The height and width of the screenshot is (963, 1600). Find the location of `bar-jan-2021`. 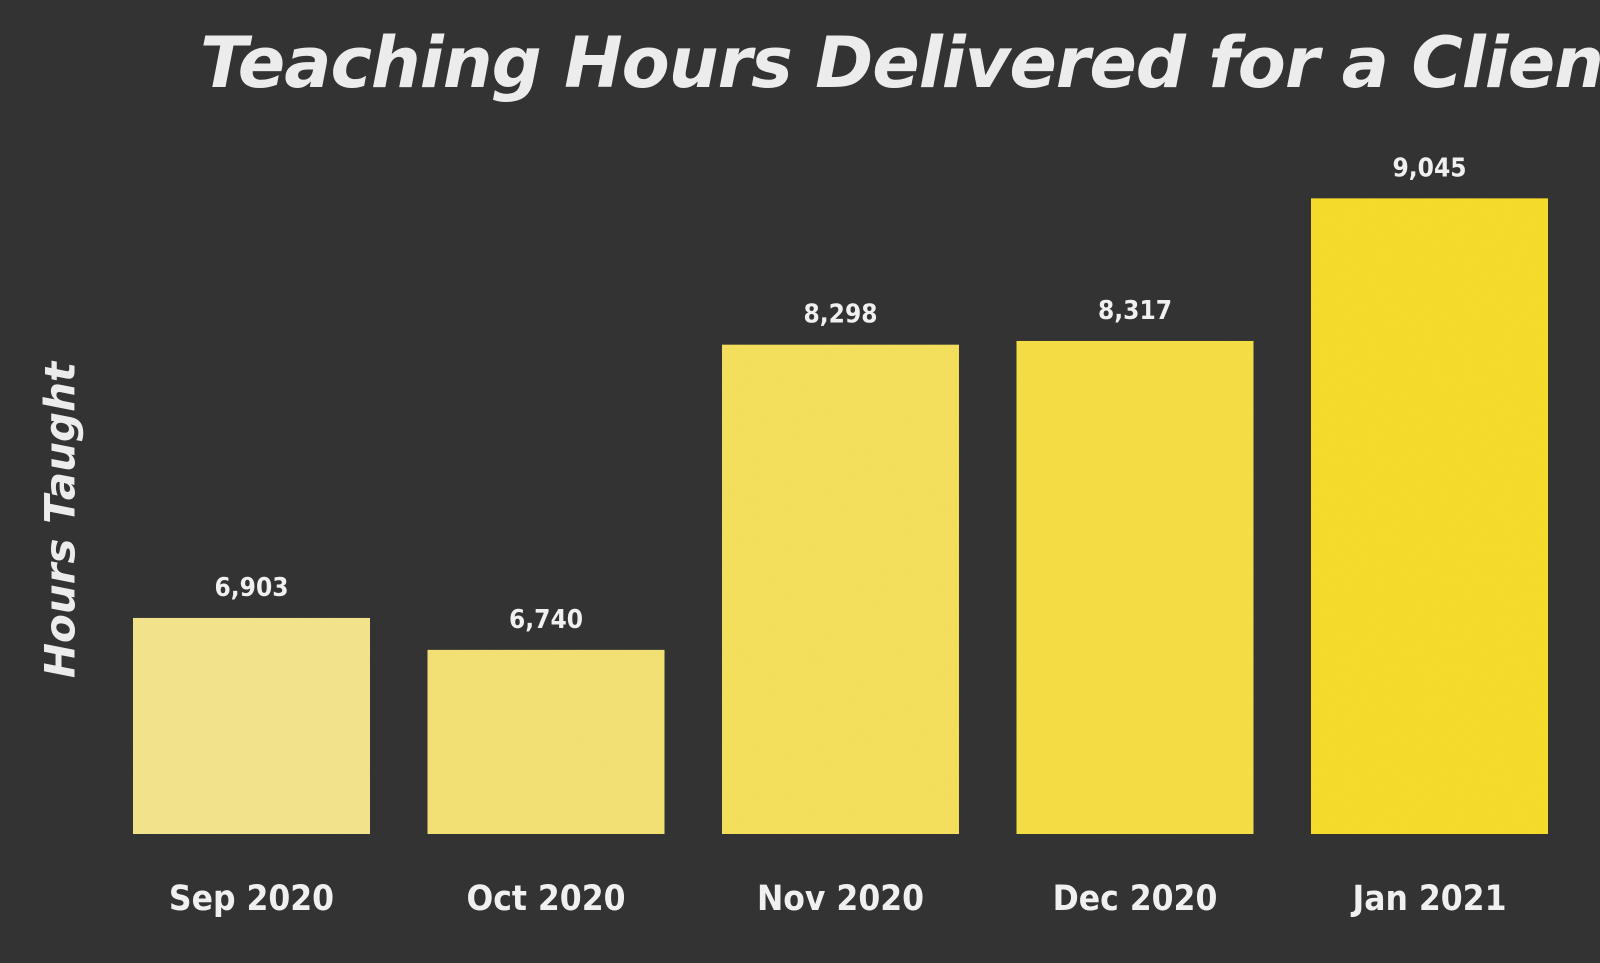

bar-jan-2021 is located at coordinates (1429, 516).